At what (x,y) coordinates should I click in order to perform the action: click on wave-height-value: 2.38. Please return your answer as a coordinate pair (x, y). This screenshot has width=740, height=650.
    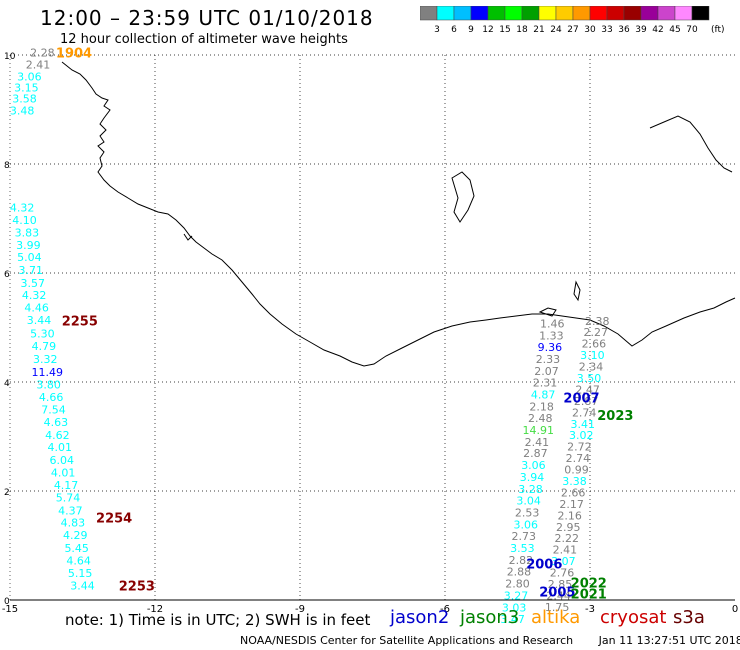
    Looking at the image, I should click on (597, 321).